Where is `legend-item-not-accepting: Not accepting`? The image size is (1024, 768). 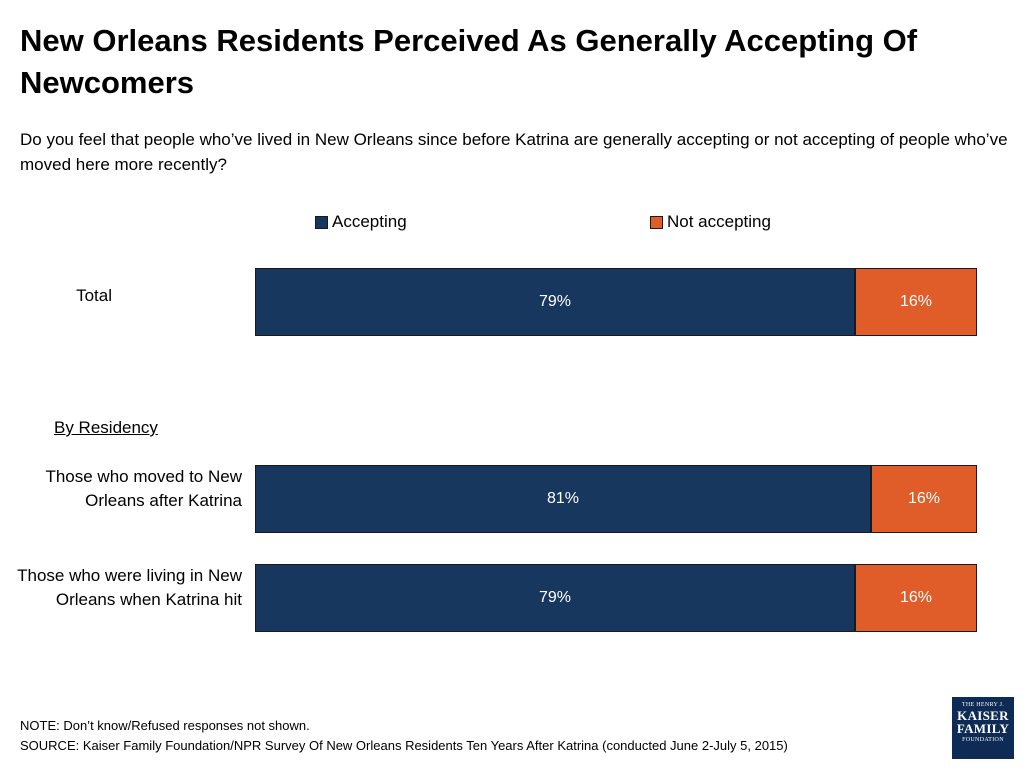 legend-item-not-accepting: Not accepting is located at coordinates (710, 222).